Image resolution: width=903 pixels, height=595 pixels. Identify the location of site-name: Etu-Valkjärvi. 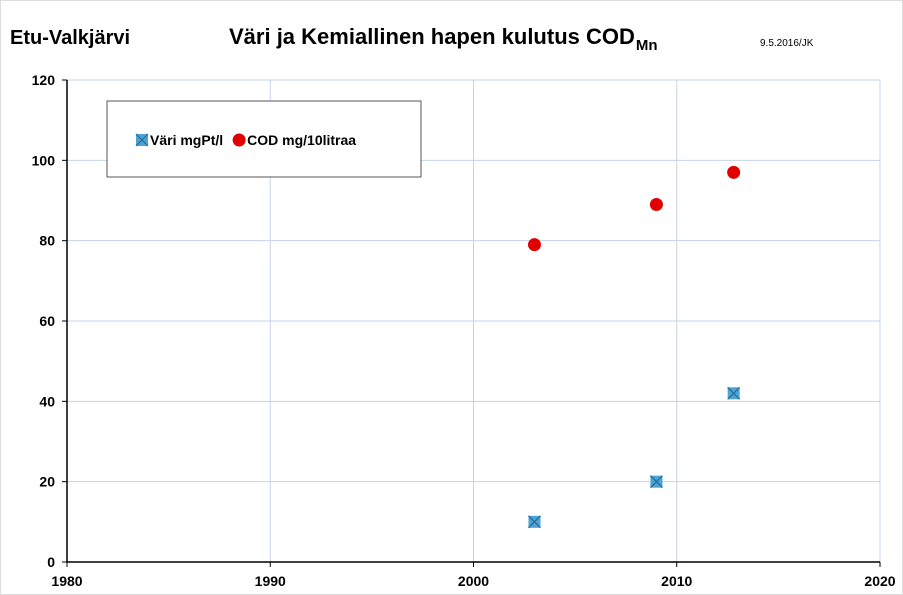
(70, 38).